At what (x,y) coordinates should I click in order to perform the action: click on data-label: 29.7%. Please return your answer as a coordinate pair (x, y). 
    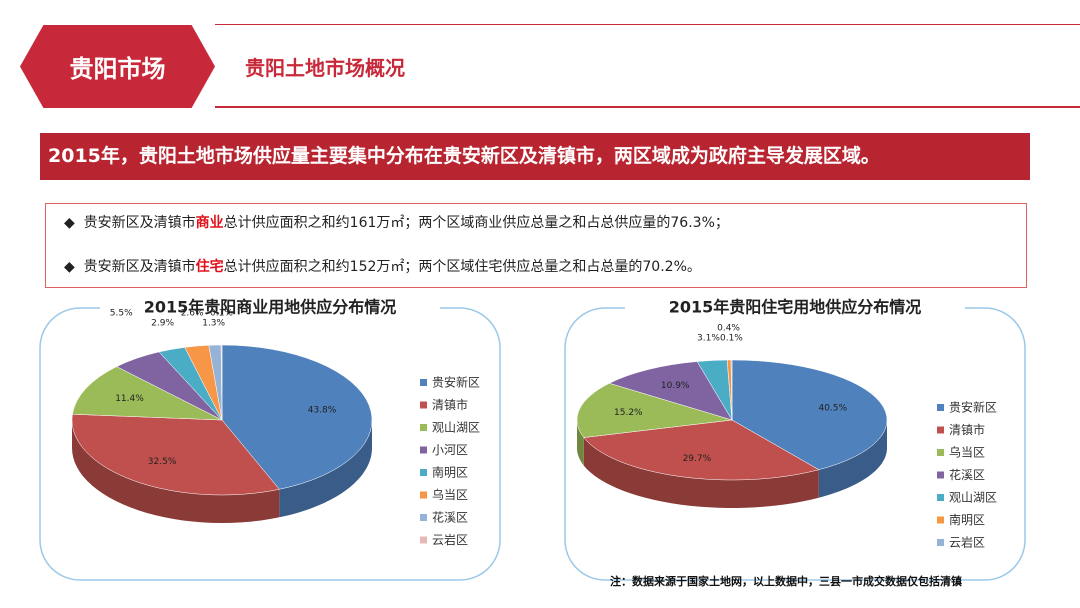
    Looking at the image, I should click on (697, 459).